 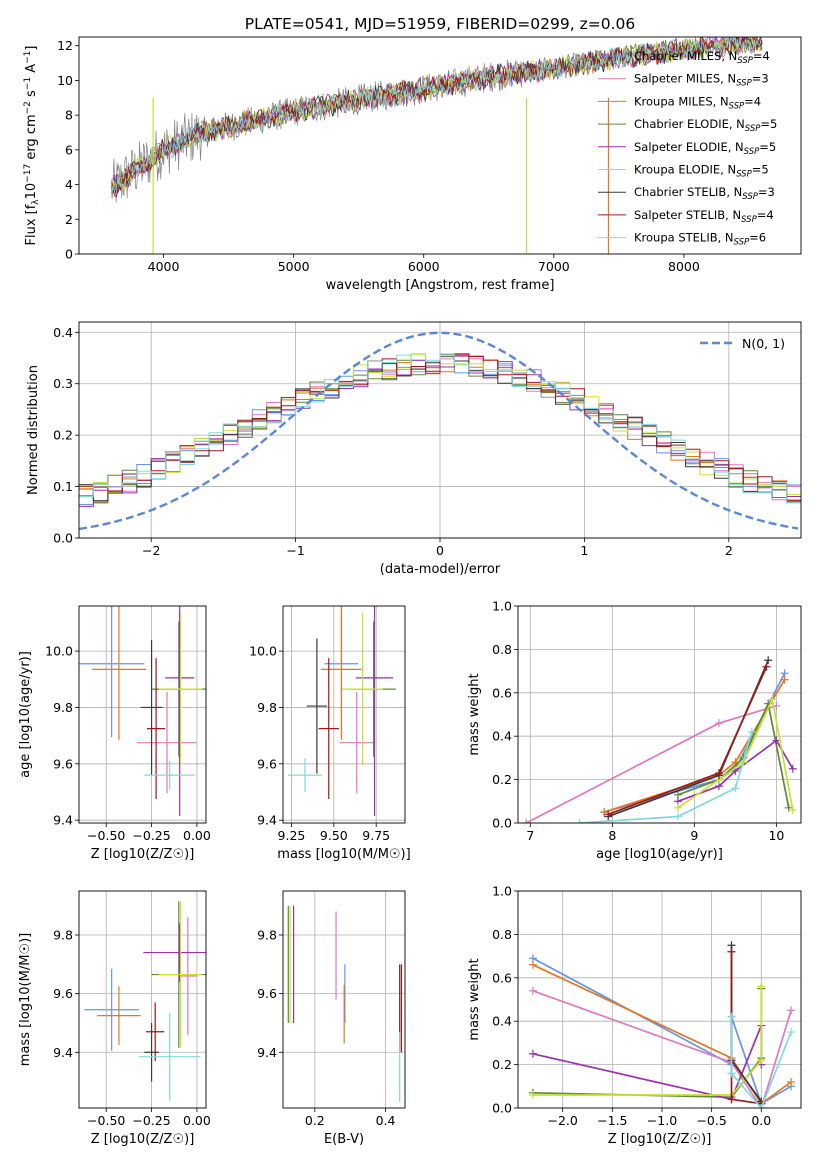 I want to click on legend-label: Salpeter STELIB, NSSP=4, so click(x=704, y=216).